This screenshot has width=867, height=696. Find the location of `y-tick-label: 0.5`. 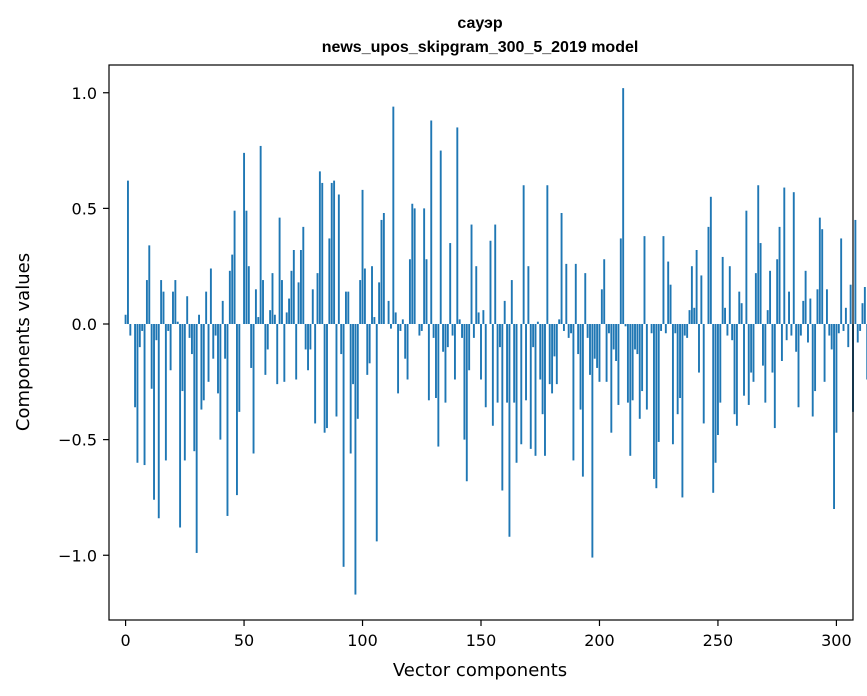

y-tick-label: 0.5 is located at coordinates (84, 208).